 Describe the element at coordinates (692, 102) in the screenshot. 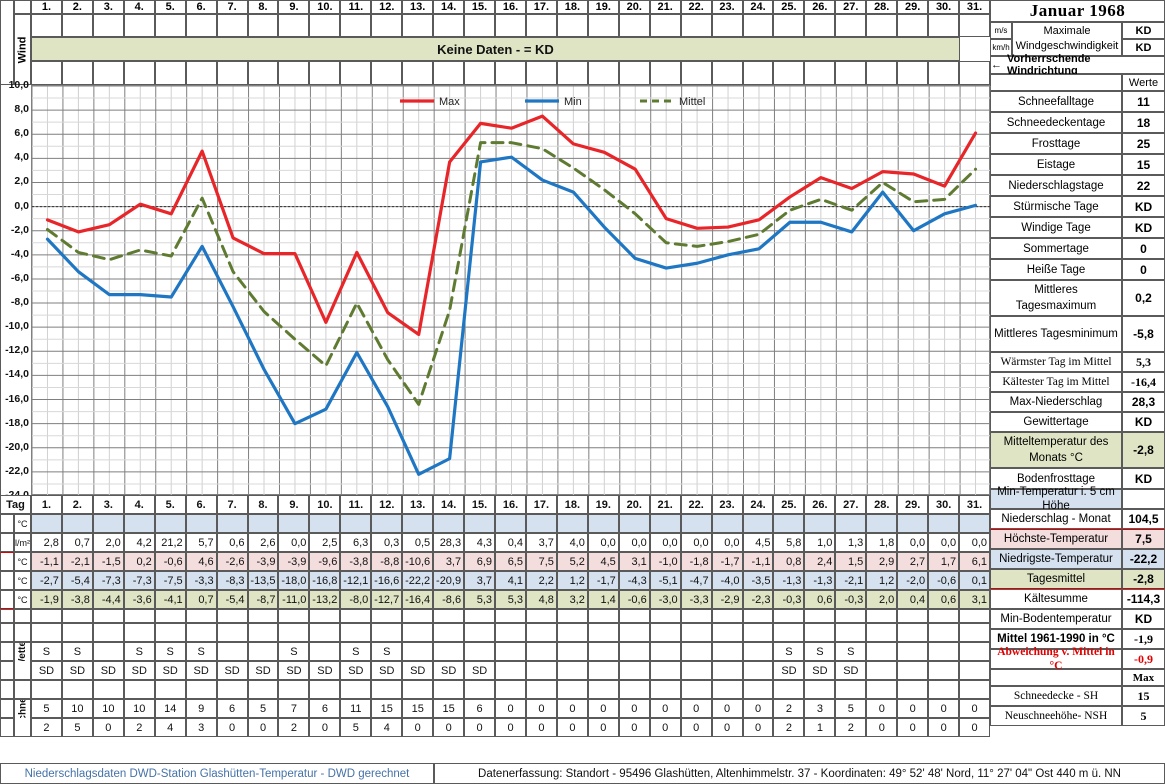

I see `svg-text: Mittel` at that location.